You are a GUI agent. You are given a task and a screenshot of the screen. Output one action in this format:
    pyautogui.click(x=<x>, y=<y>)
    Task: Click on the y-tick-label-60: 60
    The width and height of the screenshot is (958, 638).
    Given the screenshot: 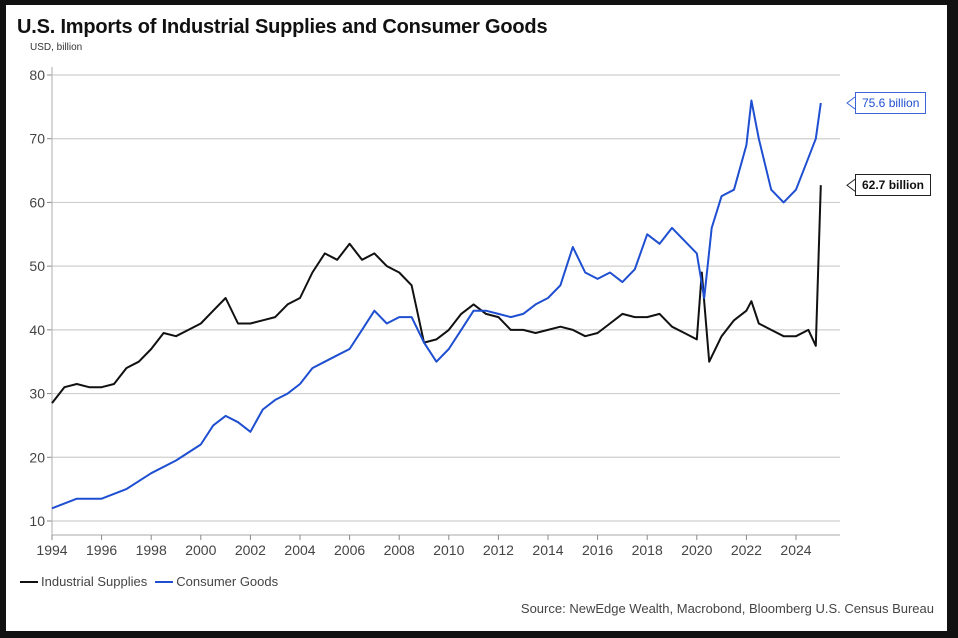 What is the action you would take?
    pyautogui.click(x=37, y=202)
    